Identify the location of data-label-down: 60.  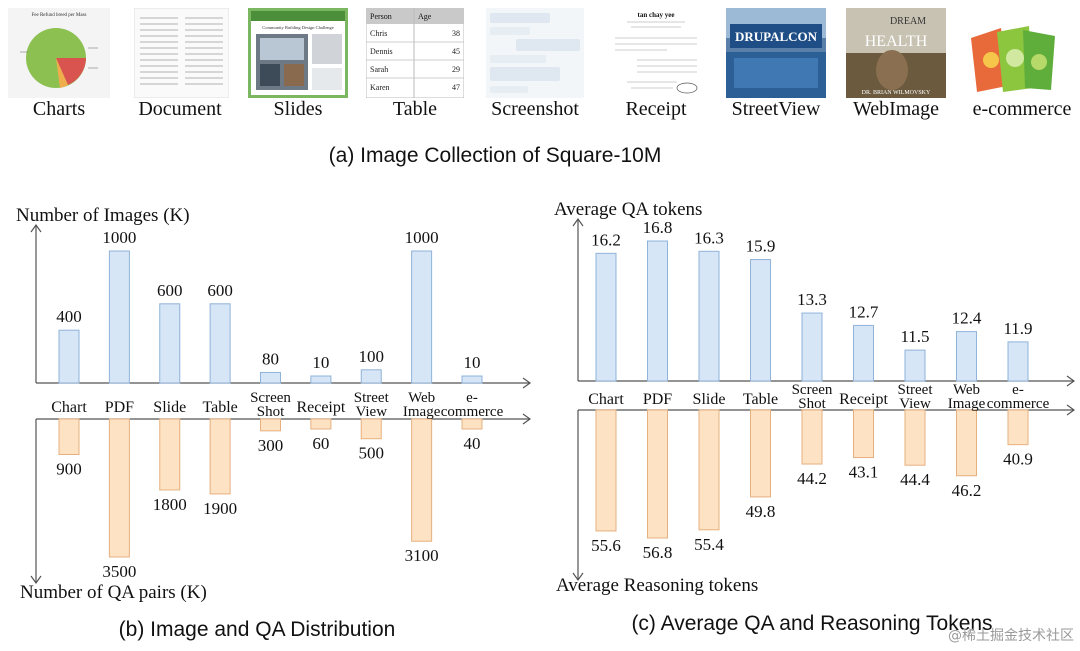
(320, 443).